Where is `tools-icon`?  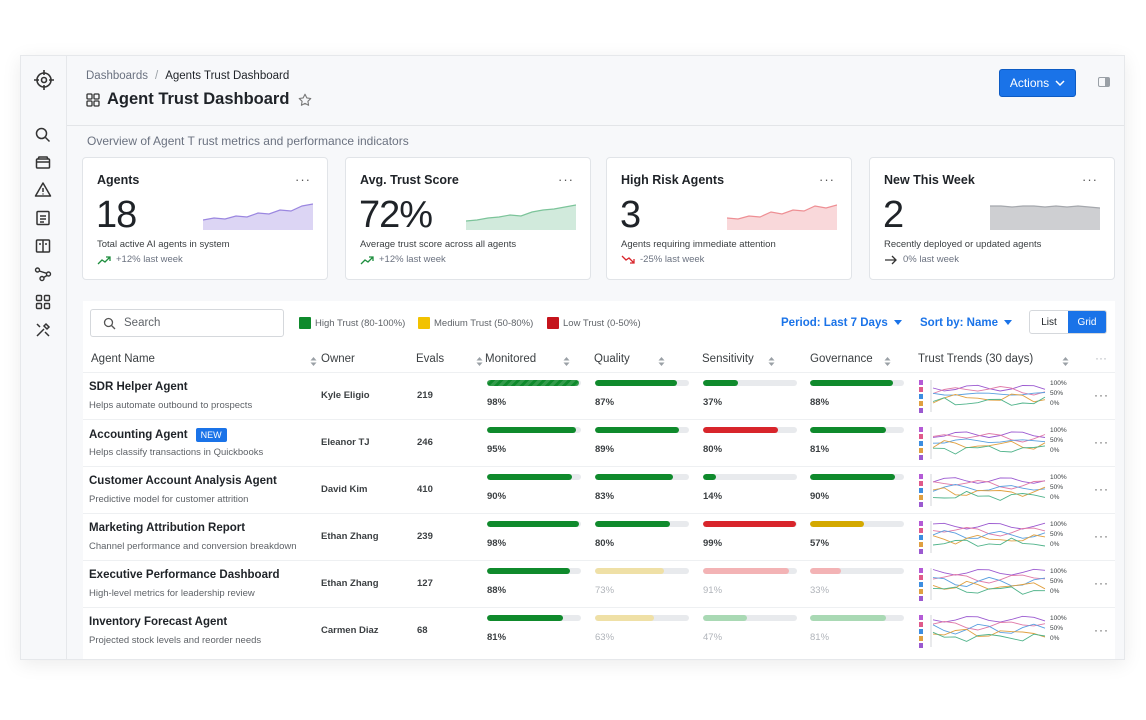
tools-icon is located at coordinates (43, 330).